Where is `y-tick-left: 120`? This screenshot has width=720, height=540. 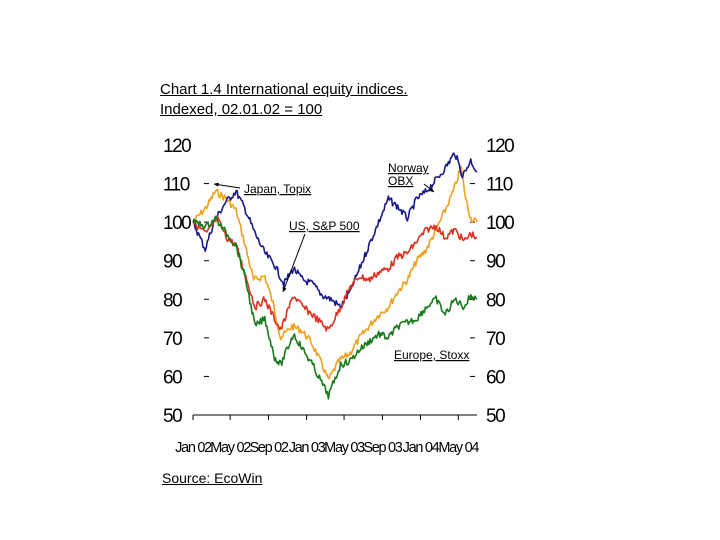
y-tick-left: 120 is located at coordinates (177, 146).